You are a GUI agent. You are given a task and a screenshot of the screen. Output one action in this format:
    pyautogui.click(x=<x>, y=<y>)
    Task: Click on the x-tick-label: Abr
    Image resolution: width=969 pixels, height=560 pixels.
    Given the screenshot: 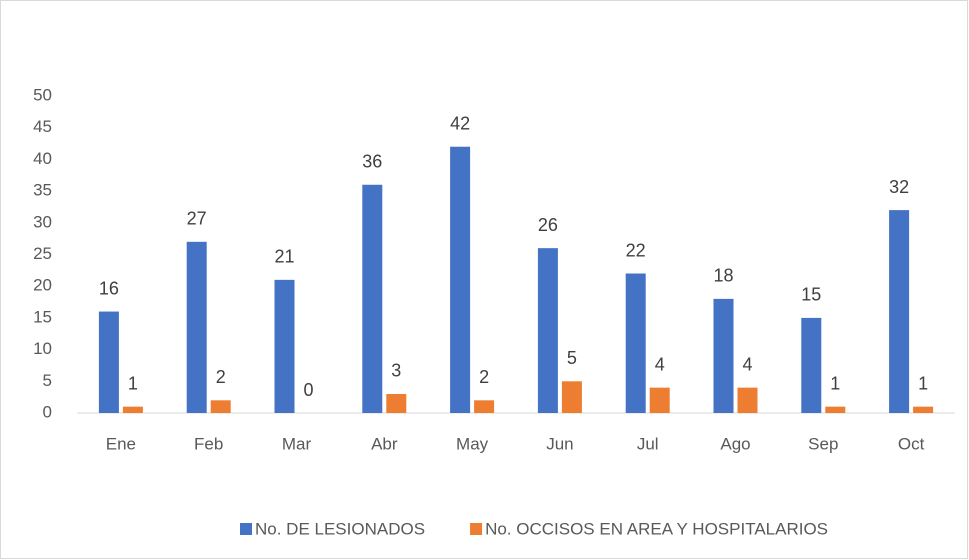 What is the action you would take?
    pyautogui.click(x=384, y=443)
    